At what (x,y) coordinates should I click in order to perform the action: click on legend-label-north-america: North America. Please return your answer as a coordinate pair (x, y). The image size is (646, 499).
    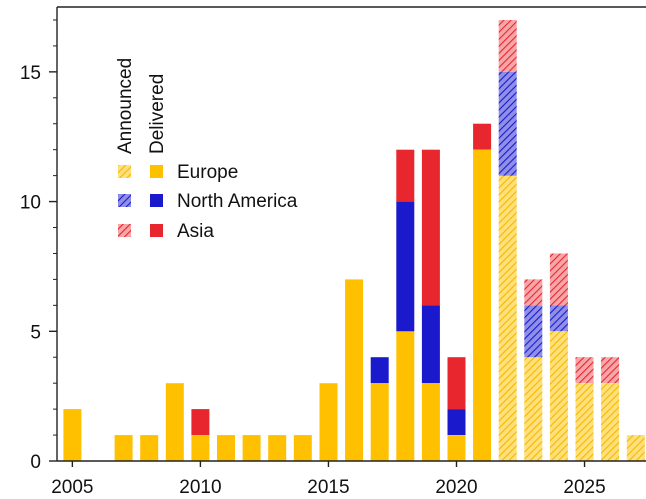
    Looking at the image, I should click on (237, 201).